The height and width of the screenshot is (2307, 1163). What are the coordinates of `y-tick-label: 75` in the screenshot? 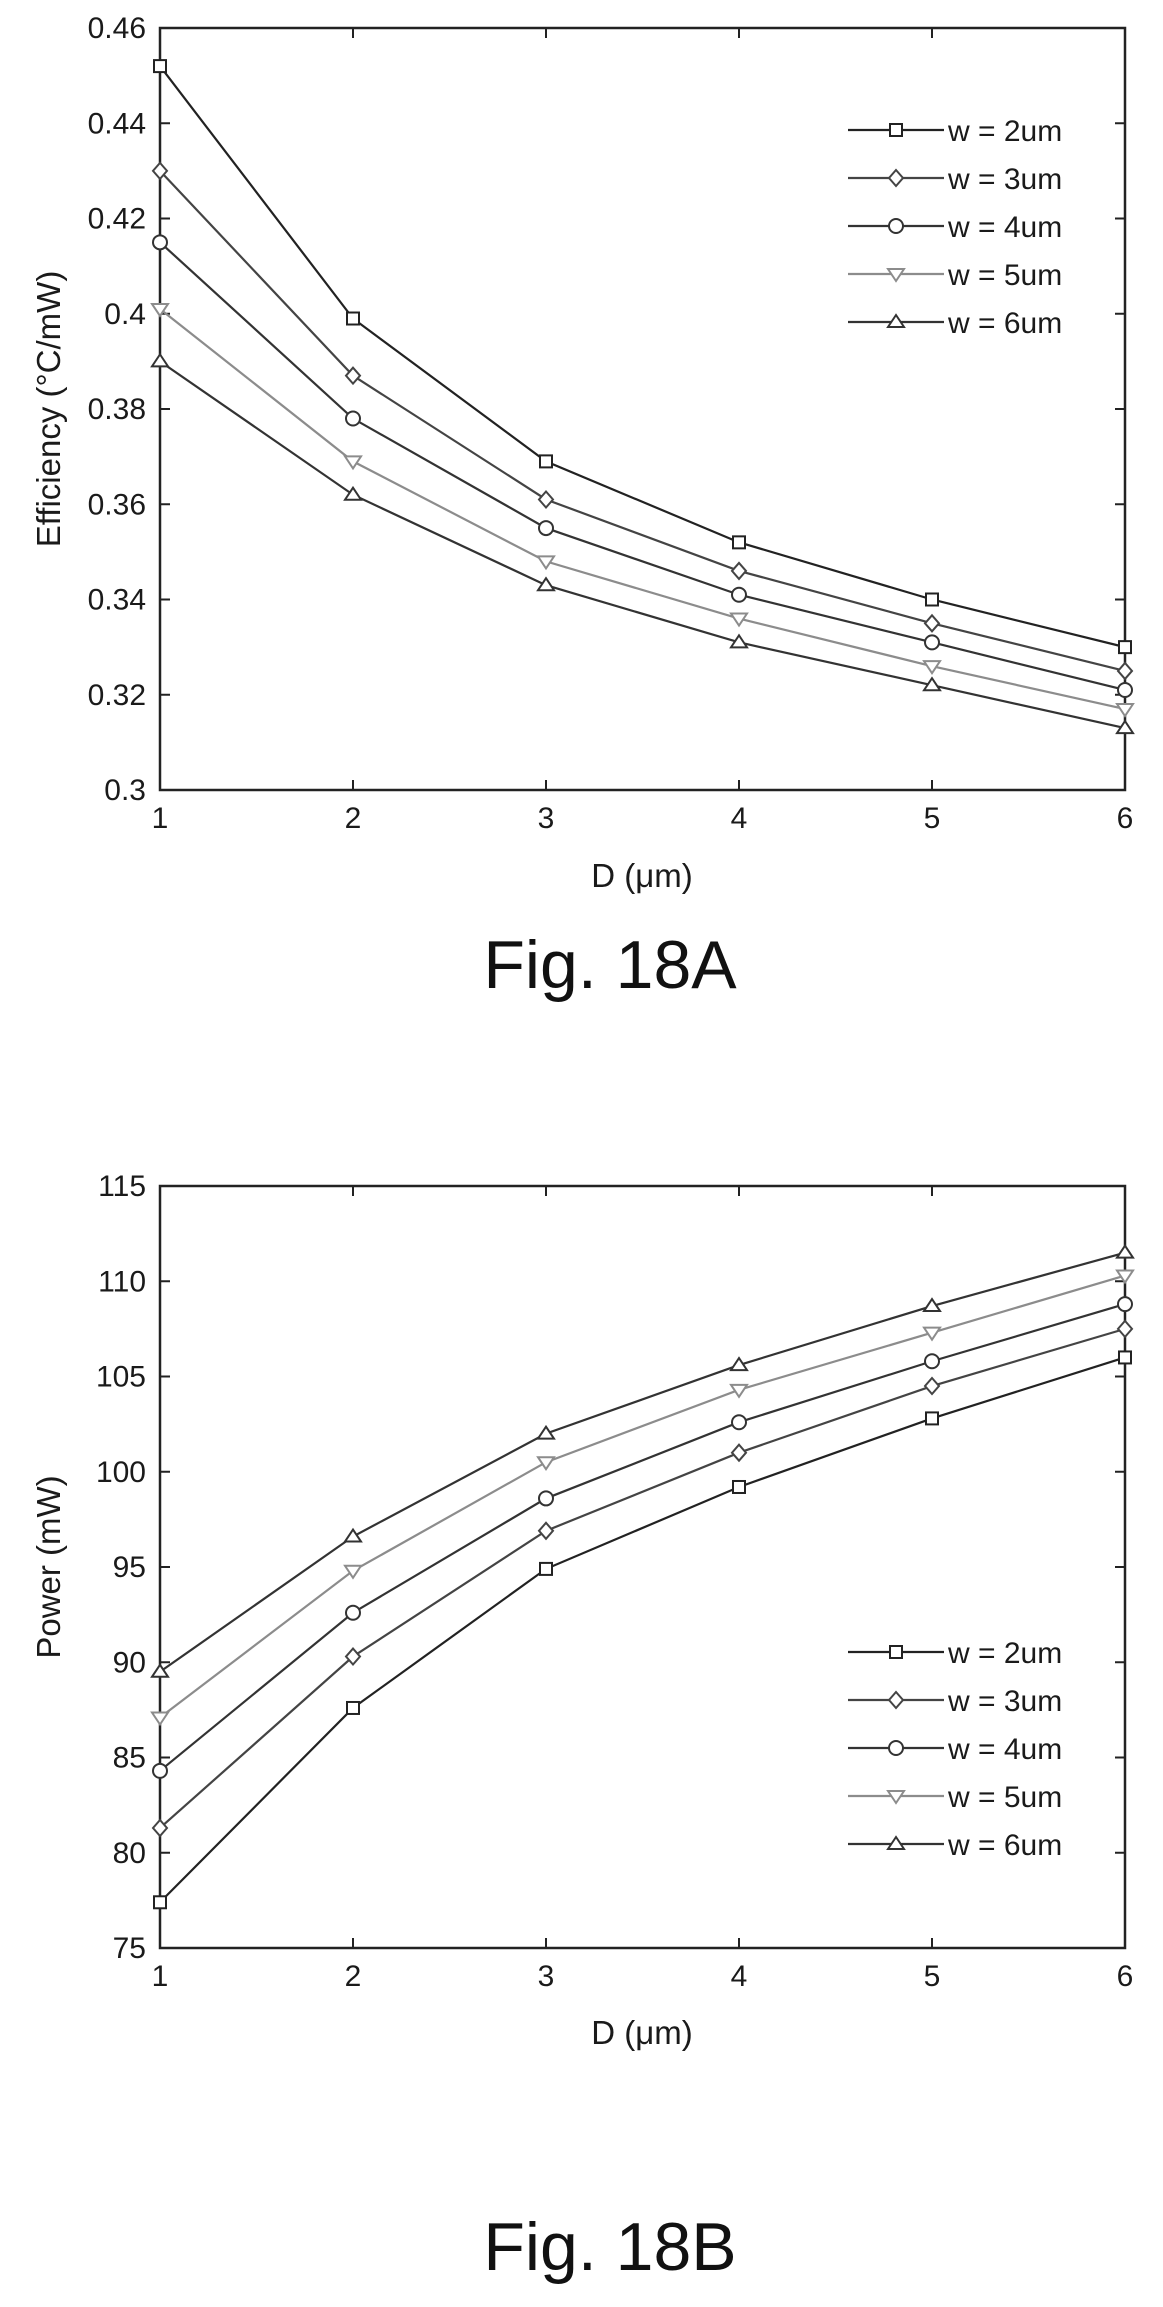 It's located at (129, 1948).